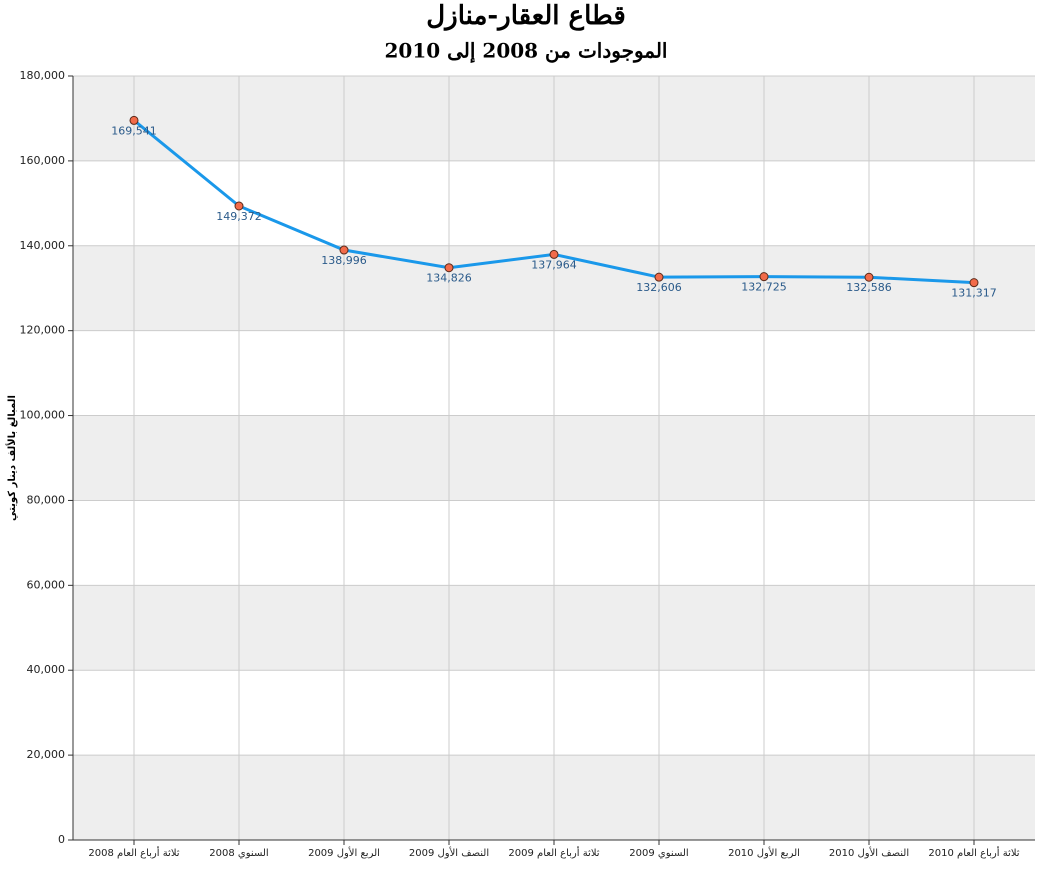 This screenshot has height=869, width=1039. Describe the element at coordinates (43, 415) in the screenshot. I see `y-tick-label: 100,000` at that location.